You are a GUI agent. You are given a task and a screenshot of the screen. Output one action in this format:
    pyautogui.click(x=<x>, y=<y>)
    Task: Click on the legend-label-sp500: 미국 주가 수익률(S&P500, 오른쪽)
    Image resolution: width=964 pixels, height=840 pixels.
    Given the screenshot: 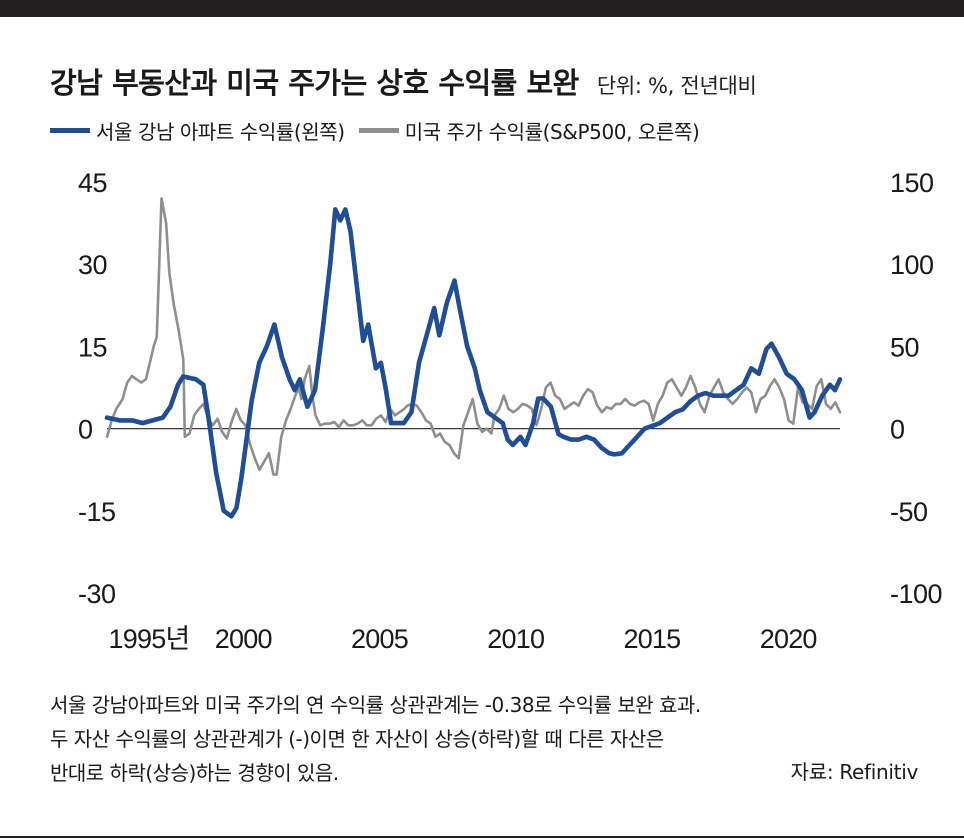 What is the action you would take?
    pyautogui.click(x=552, y=132)
    